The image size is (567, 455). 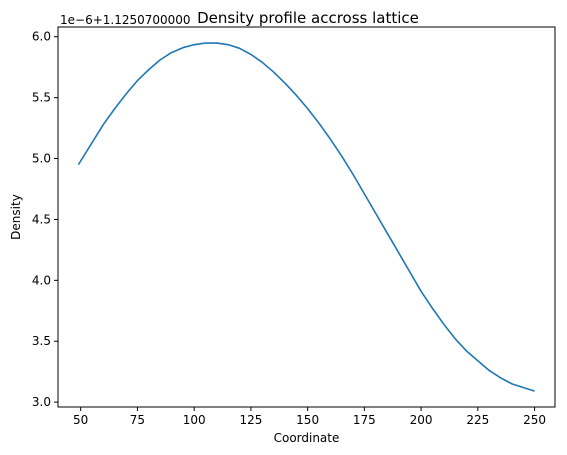 What do you see at coordinates (194, 420) in the screenshot?
I see `x-tick-label: 100` at bounding box center [194, 420].